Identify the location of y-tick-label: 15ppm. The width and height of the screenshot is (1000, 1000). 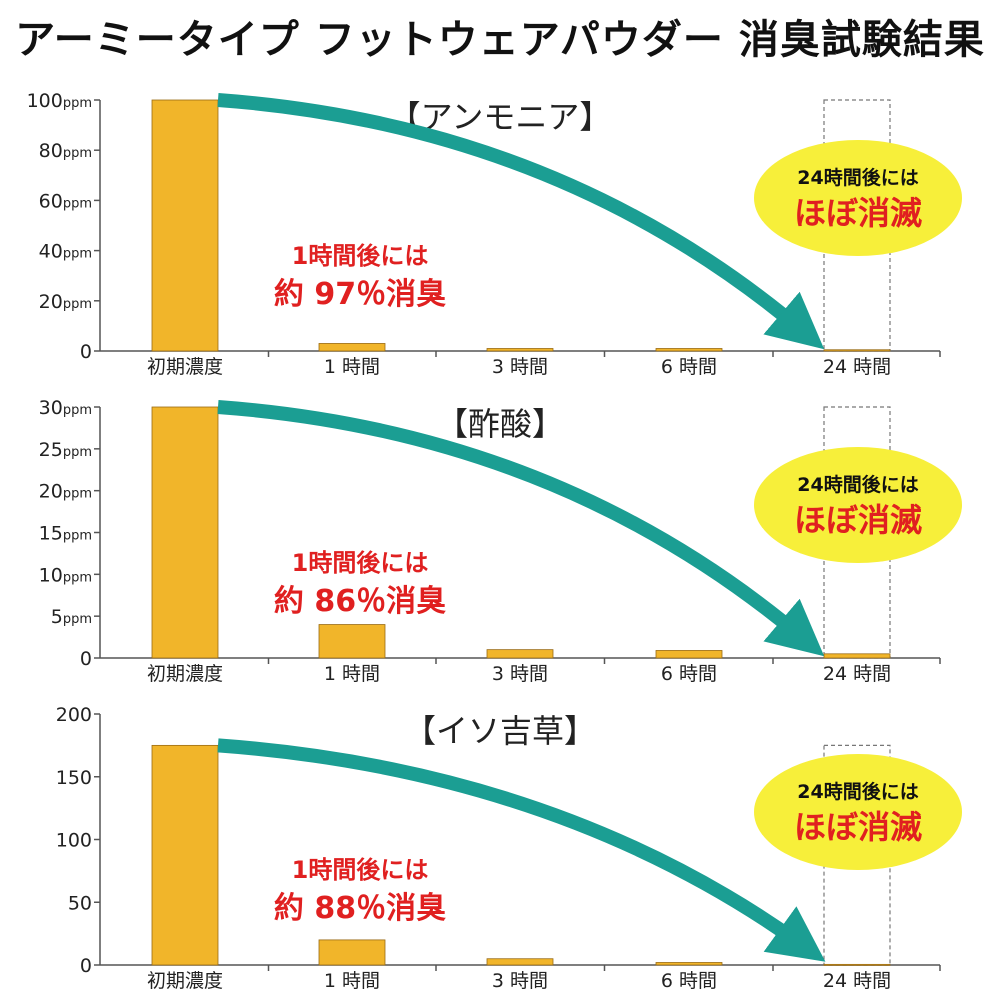
(65, 534).